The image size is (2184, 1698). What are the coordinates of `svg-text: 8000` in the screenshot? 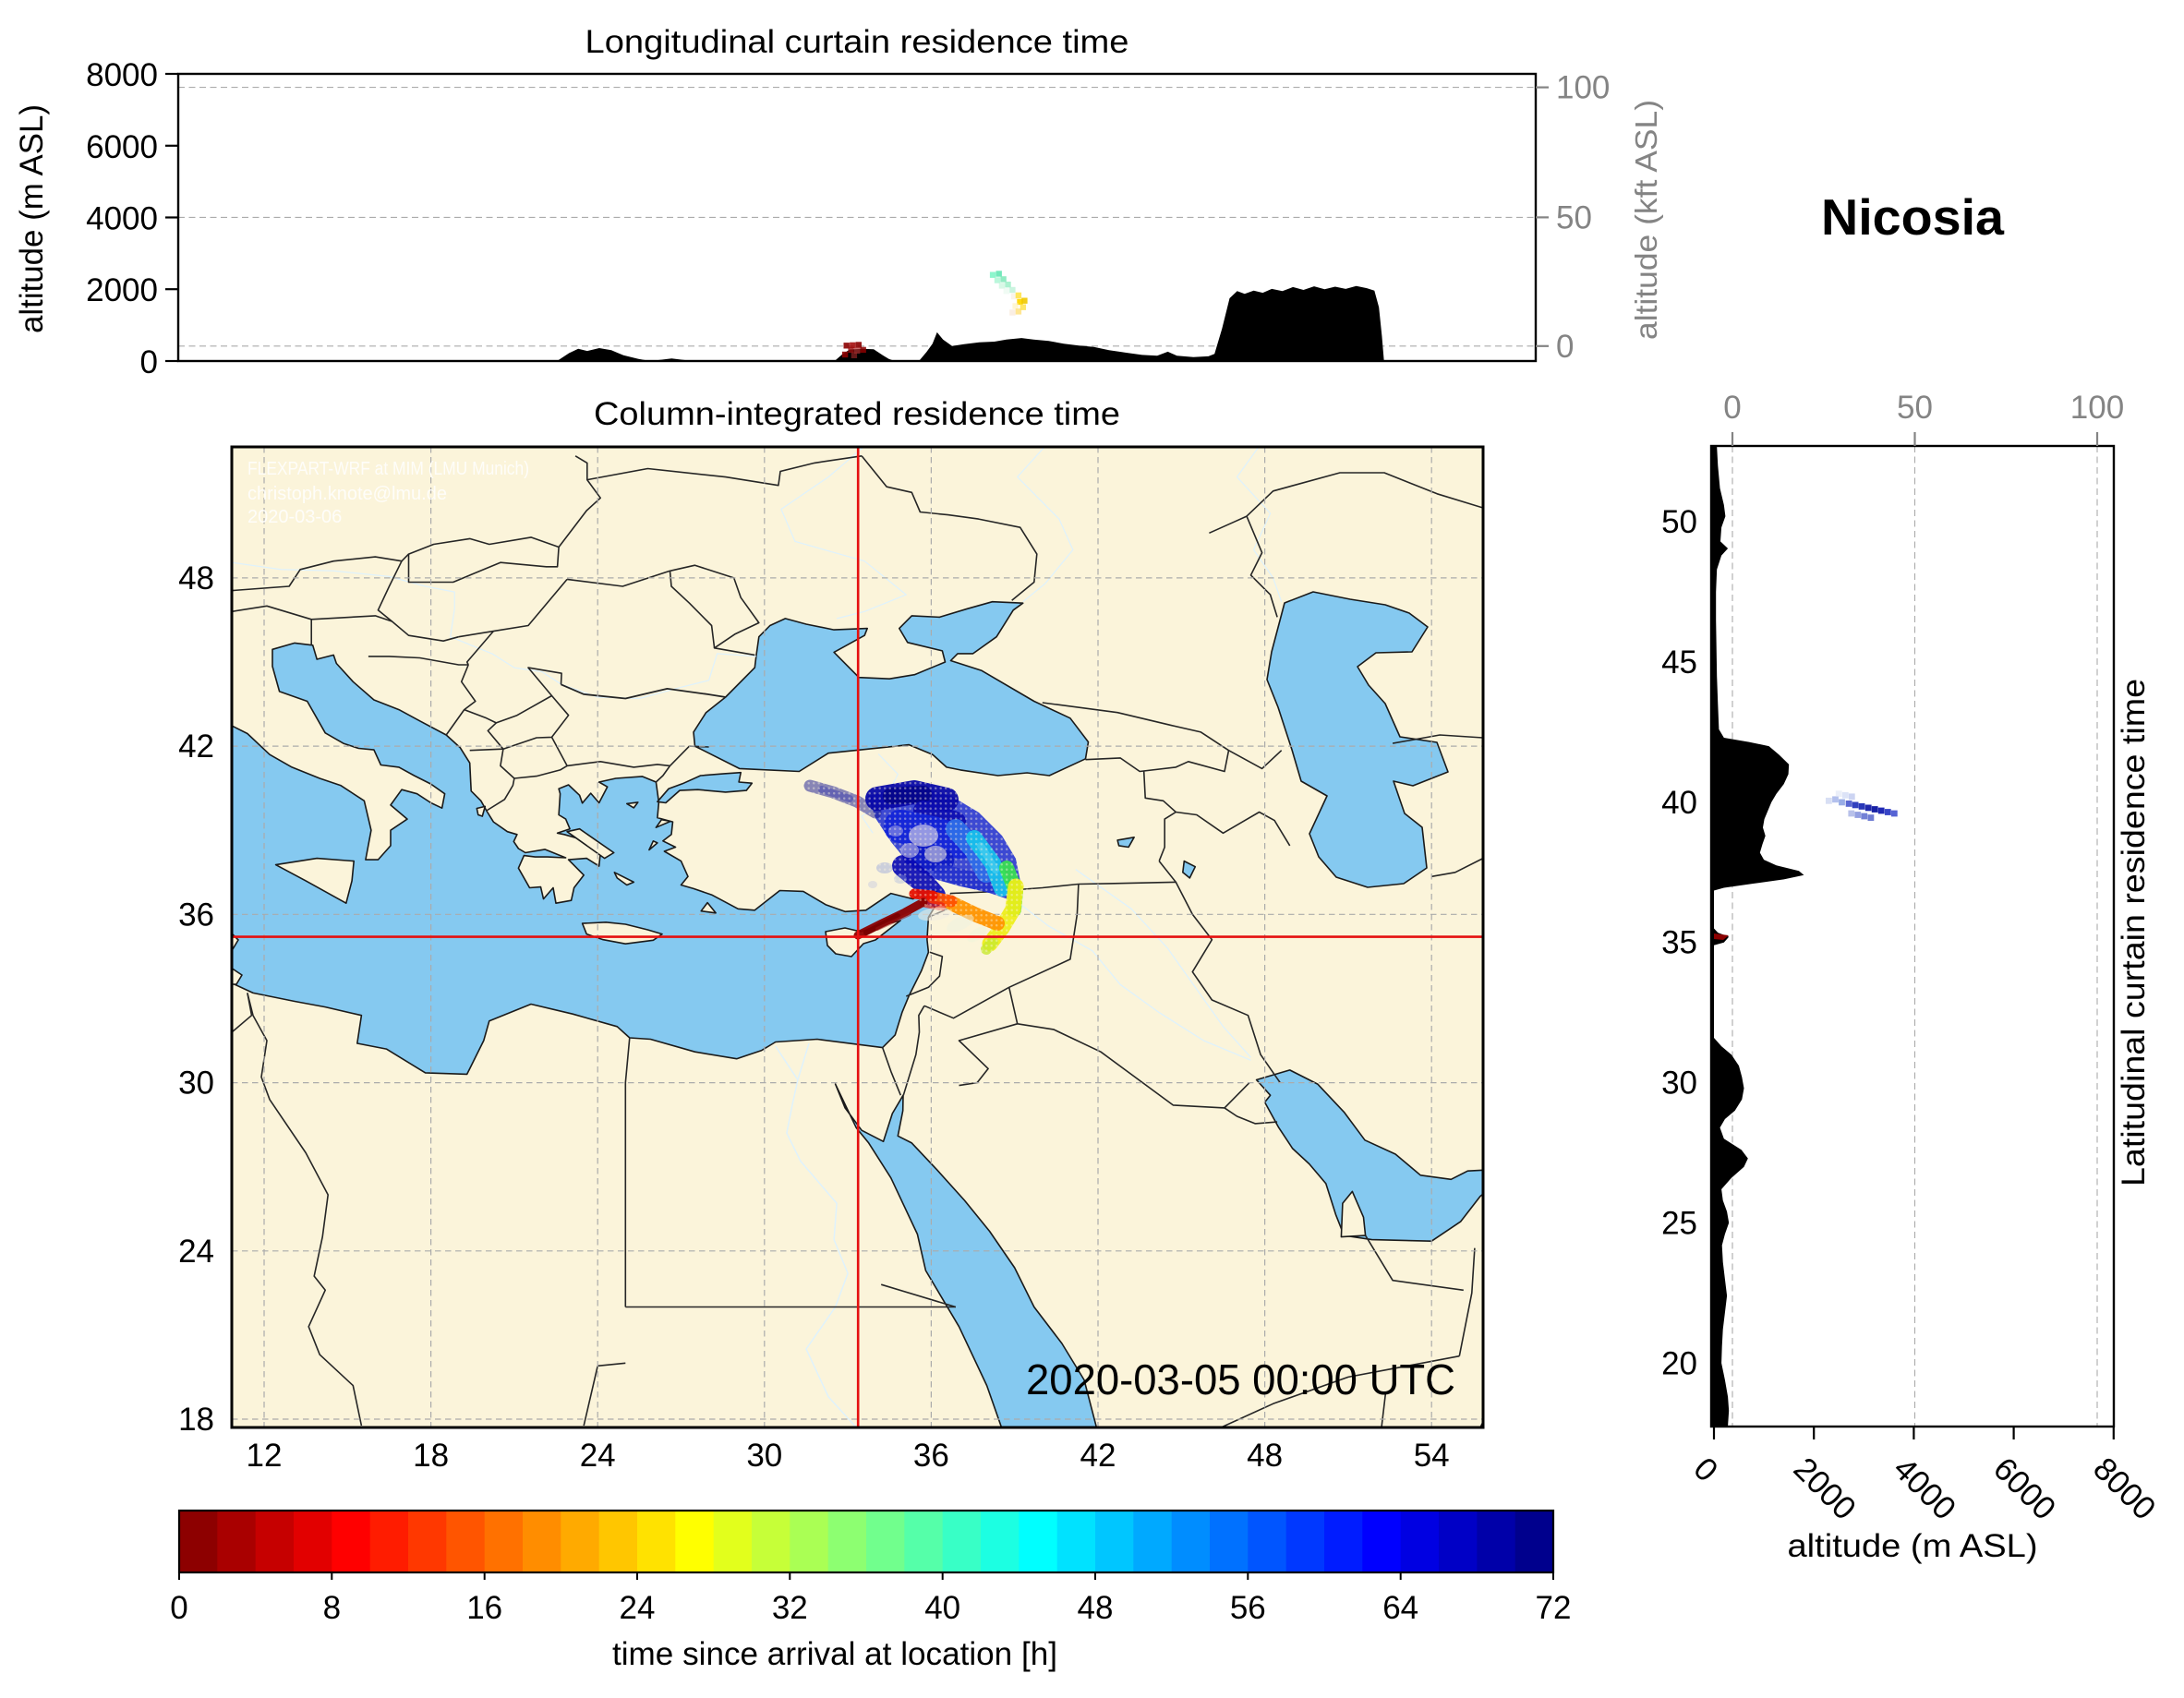 It's located at (122, 75).